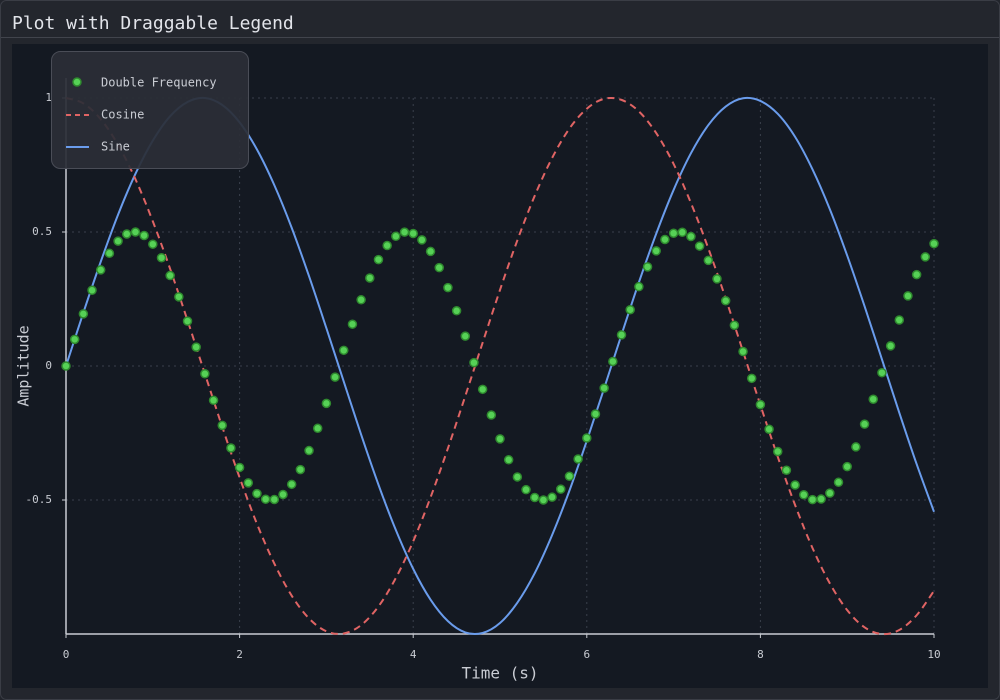 The image size is (1000, 700). Describe the element at coordinates (24, 365) in the screenshot. I see `y-axis-label: Amplitude` at that location.